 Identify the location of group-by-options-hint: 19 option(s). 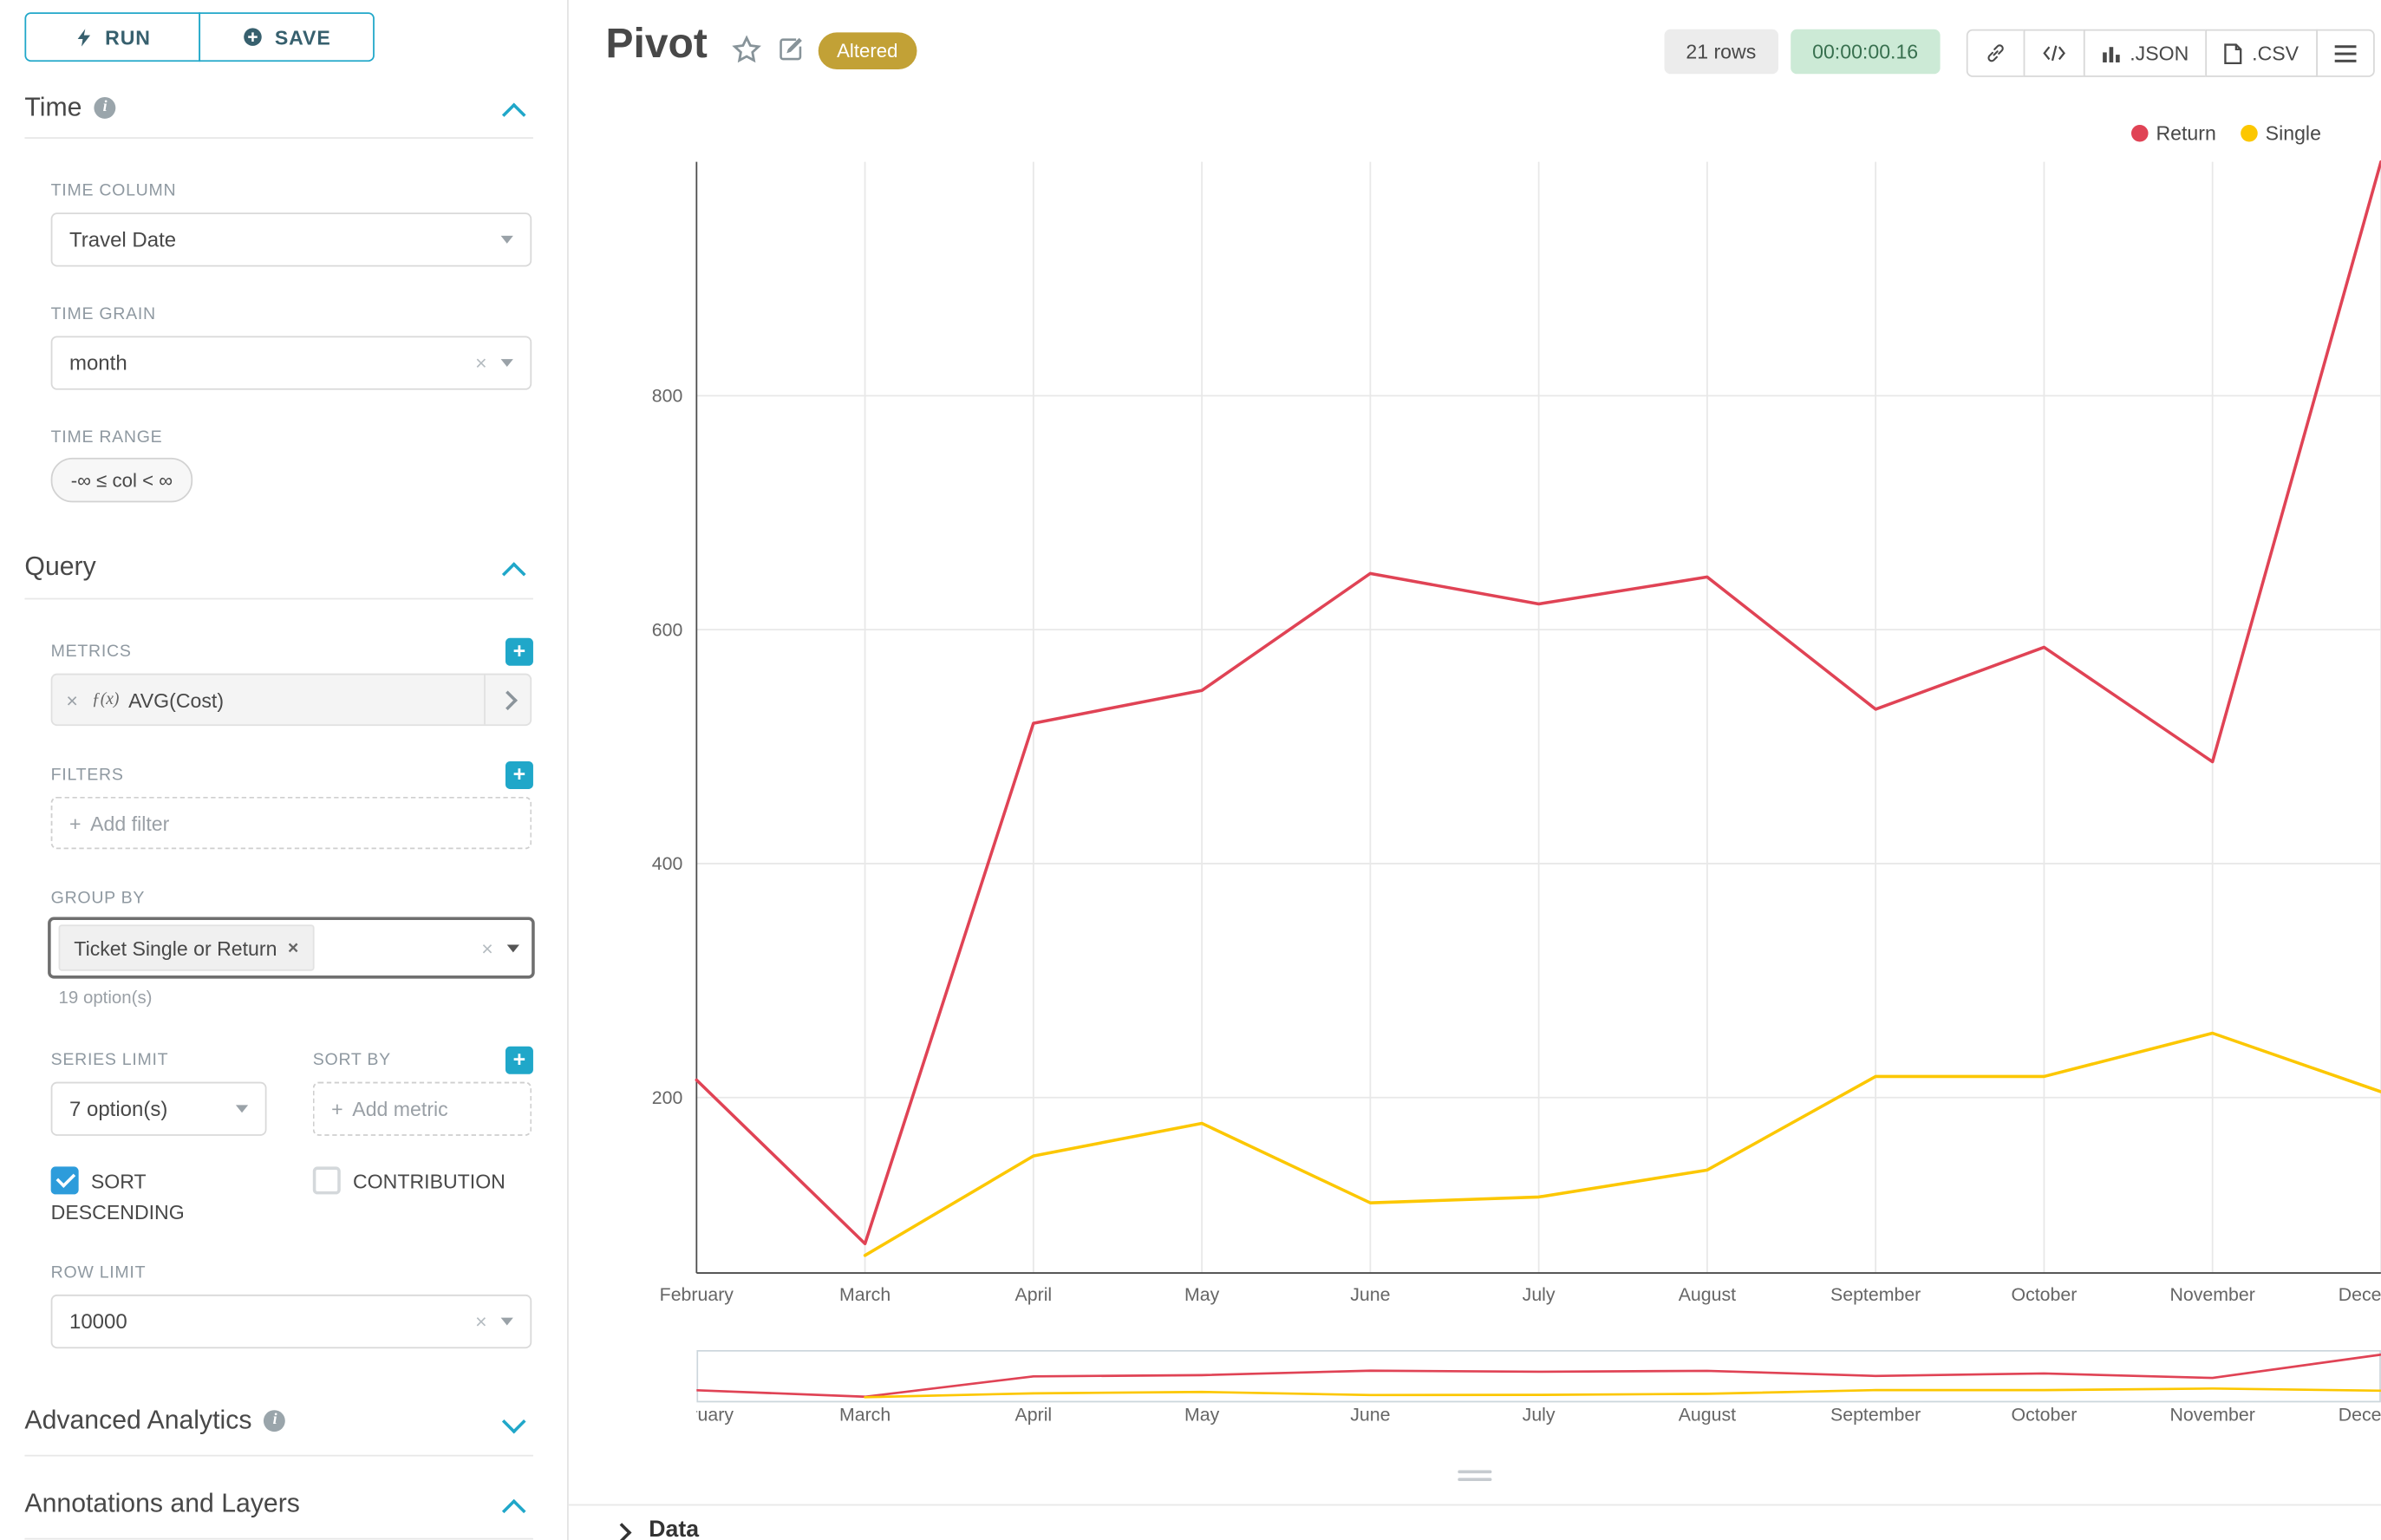
(106, 998).